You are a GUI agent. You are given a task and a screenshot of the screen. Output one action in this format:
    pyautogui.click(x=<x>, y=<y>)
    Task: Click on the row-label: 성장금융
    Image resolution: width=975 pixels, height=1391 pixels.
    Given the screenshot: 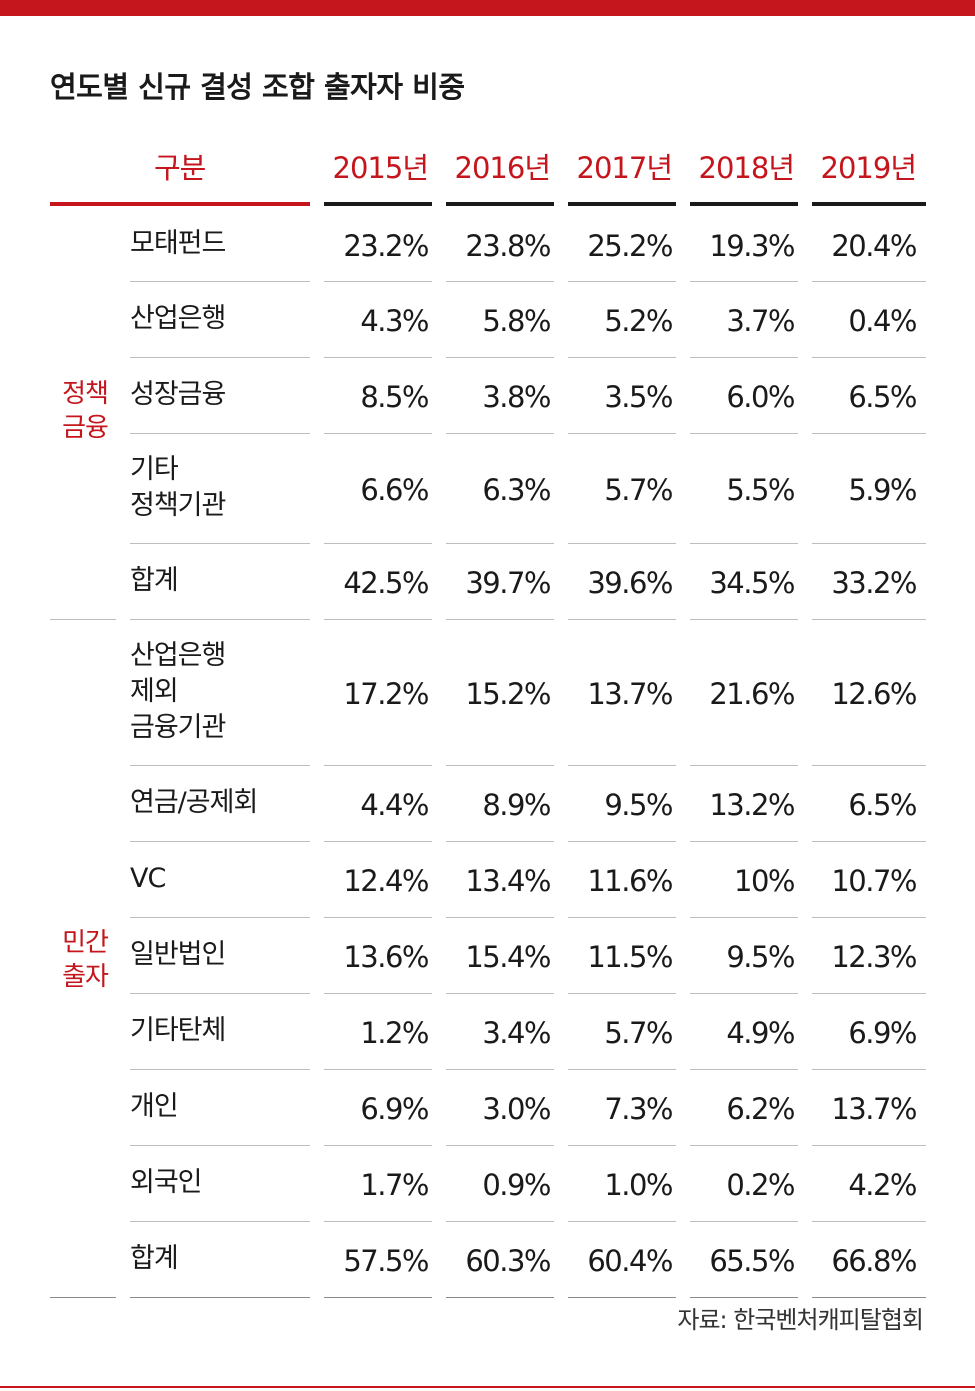 What is the action you would take?
    pyautogui.click(x=220, y=395)
    